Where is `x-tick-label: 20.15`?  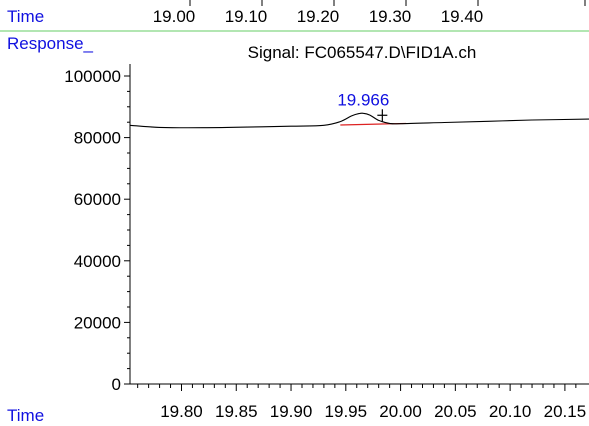 x-tick-label: 20.15 is located at coordinates (565, 411).